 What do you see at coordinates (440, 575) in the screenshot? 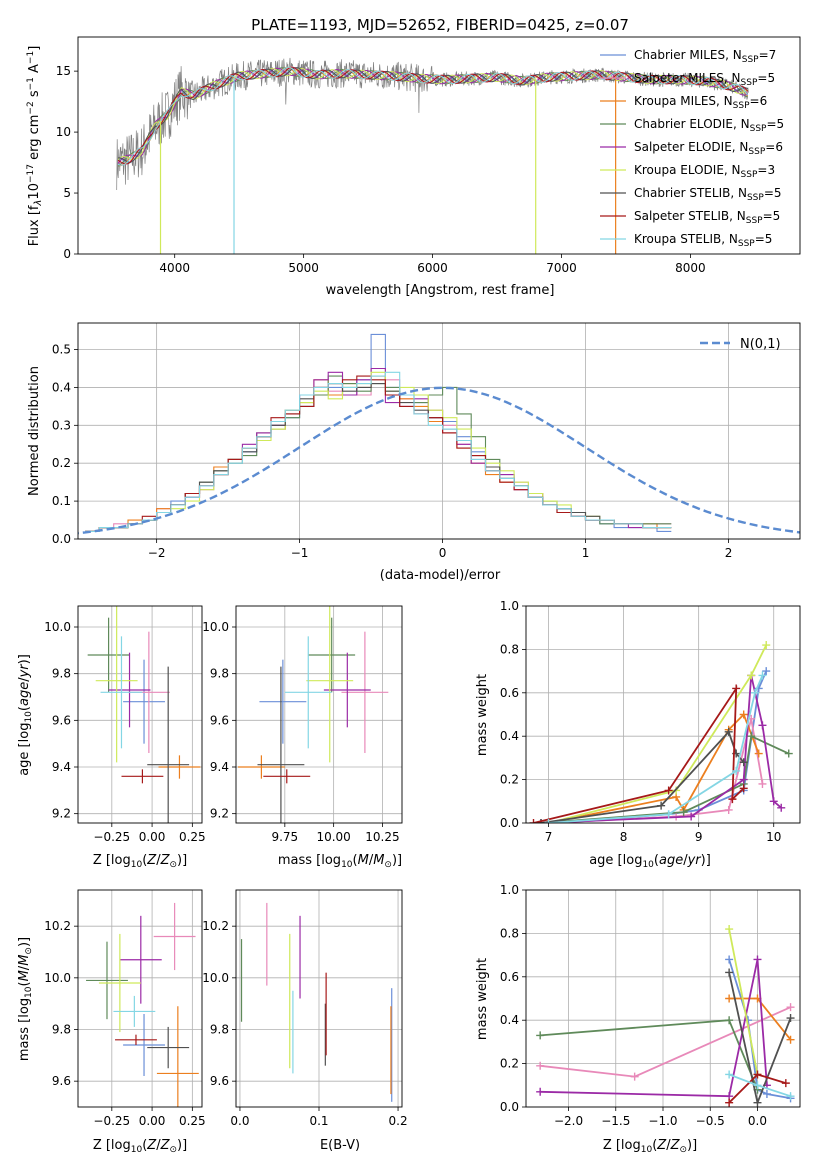
I see `residual-xlabel: (data-model)/error` at bounding box center [440, 575].